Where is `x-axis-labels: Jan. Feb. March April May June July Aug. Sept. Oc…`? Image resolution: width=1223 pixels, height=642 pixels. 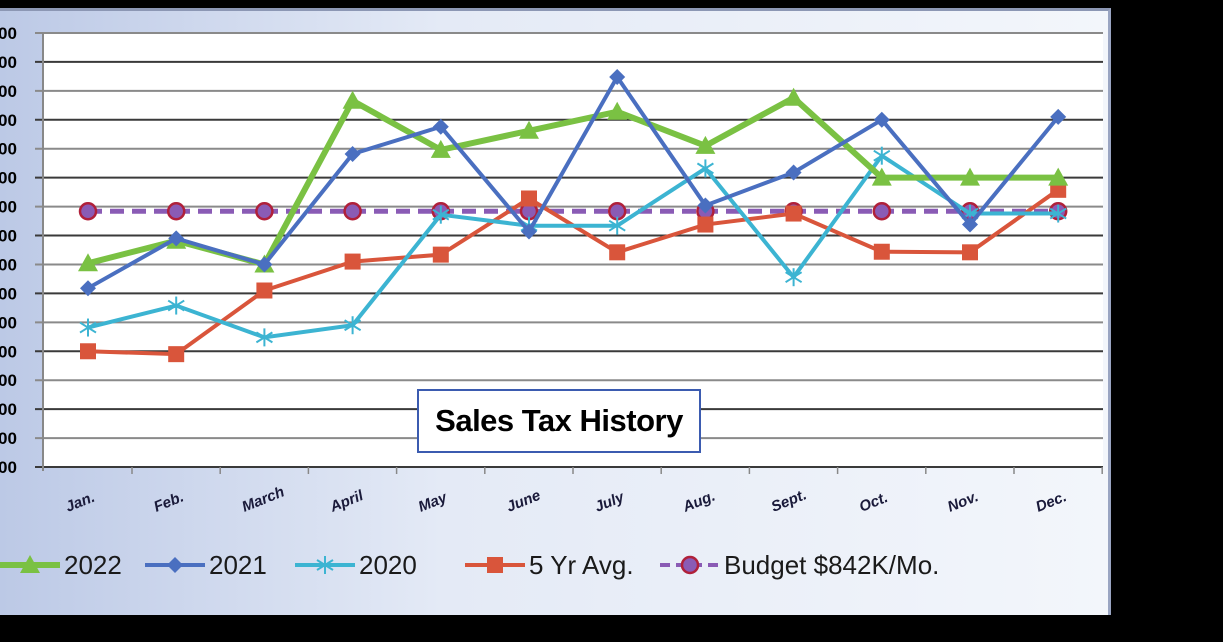
x-axis-labels: Jan. Feb. March April May June July Aug. Sept. Oc… is located at coordinates (566, 499).